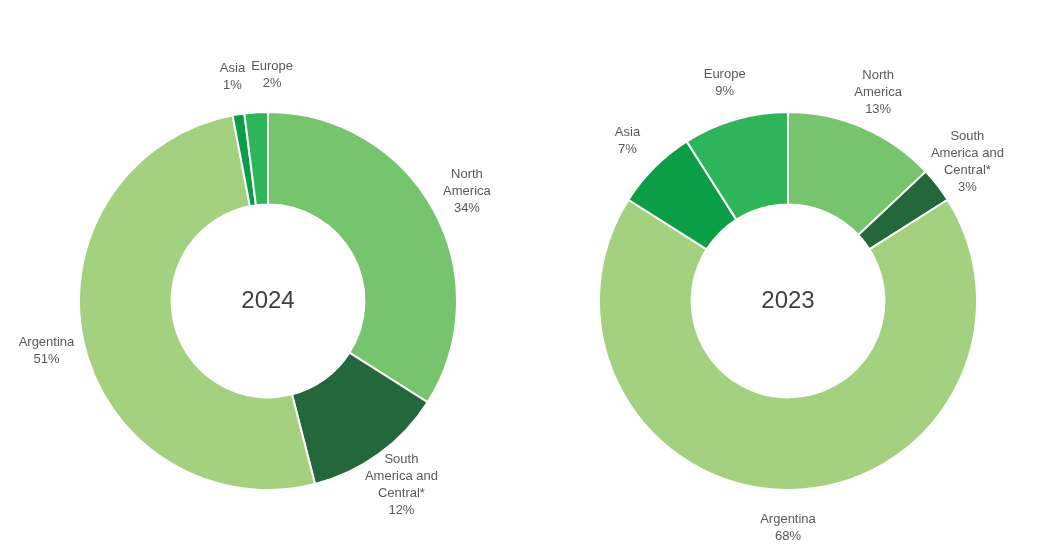 The image size is (1049, 554). Describe the element at coordinates (467, 208) in the screenshot. I see `data-label: 34%` at that location.